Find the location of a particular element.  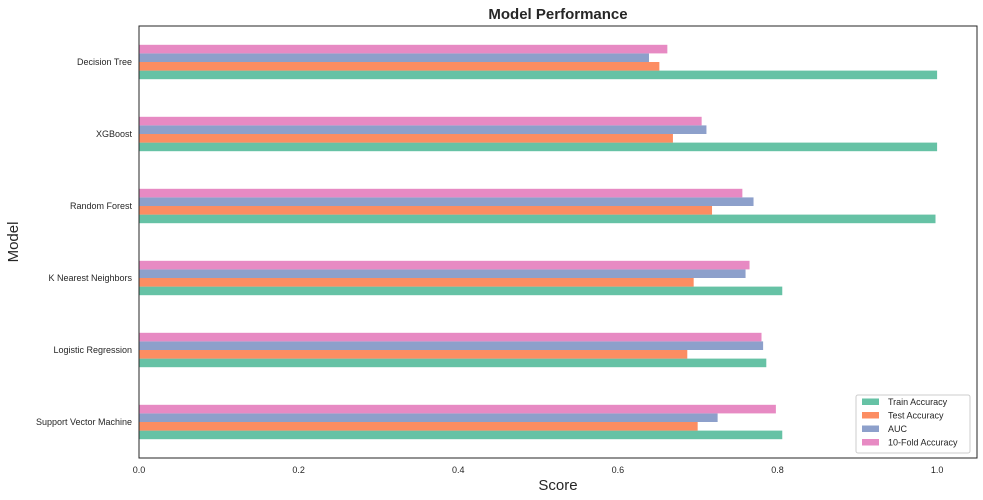

legend-label: Test Accuracy is located at coordinates (916, 416).